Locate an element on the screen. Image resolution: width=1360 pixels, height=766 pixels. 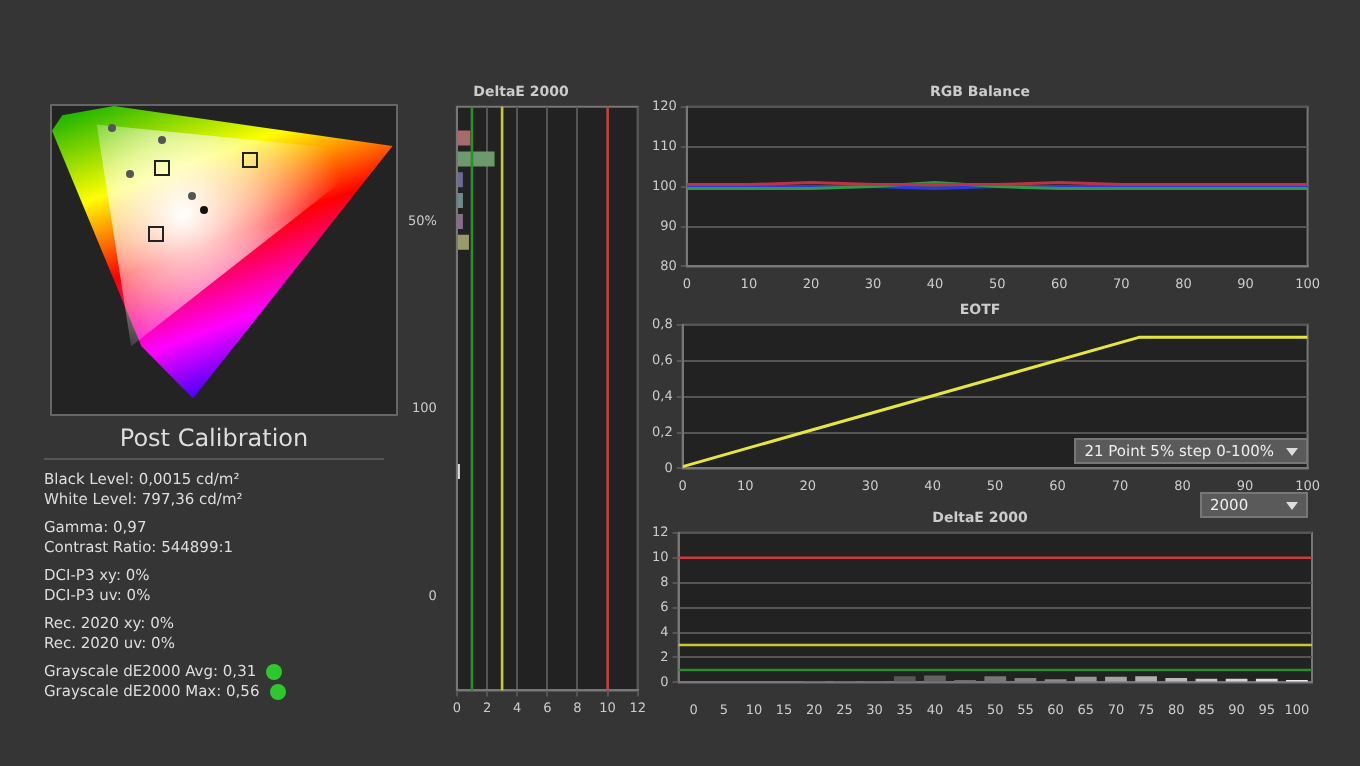
text: Post Calibration is located at coordinates (214, 442).